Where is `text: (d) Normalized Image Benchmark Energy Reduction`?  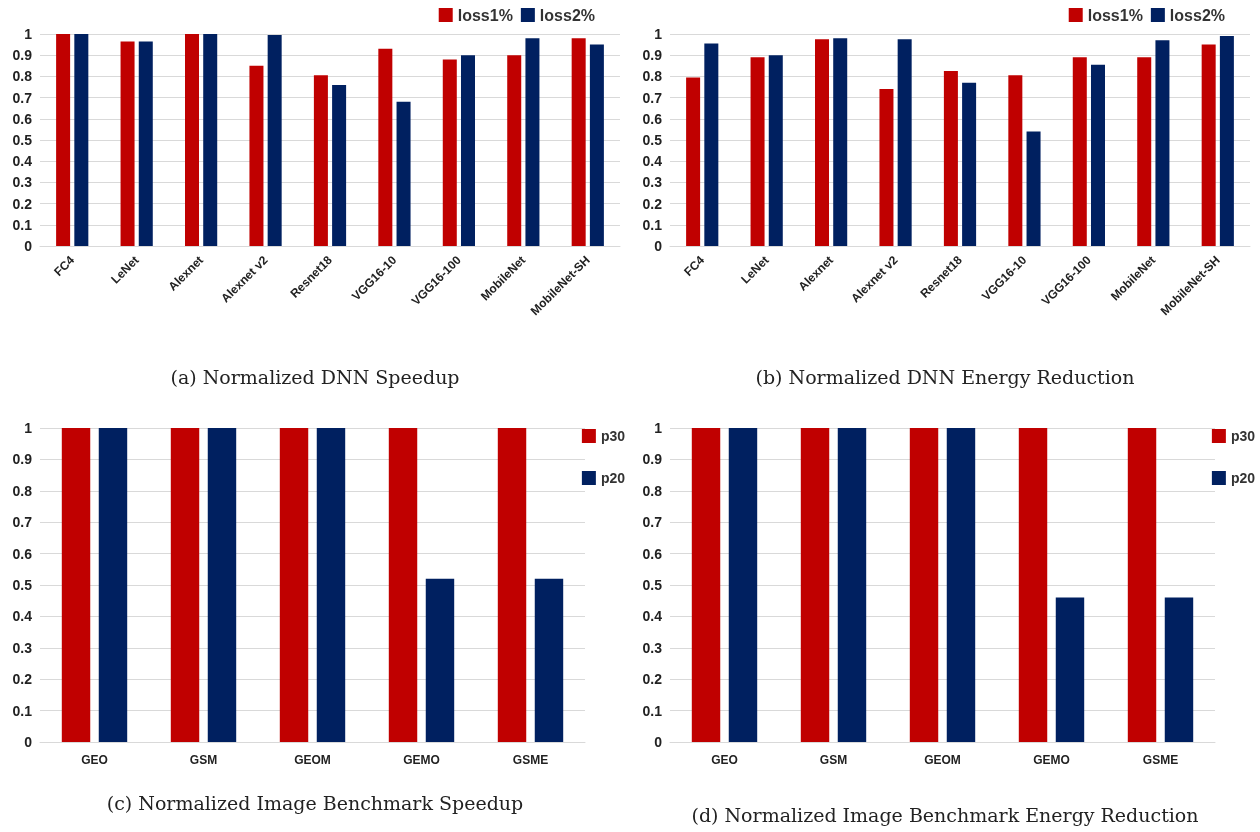 text: (d) Normalized Image Benchmark Energy Reduction is located at coordinates (945, 815).